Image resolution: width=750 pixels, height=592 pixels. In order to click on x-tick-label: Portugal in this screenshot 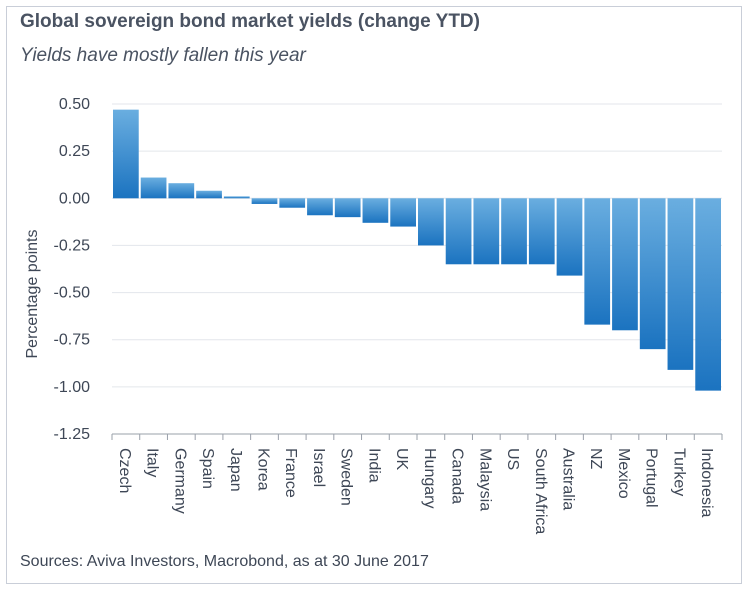, I will do `click(651, 478)`.